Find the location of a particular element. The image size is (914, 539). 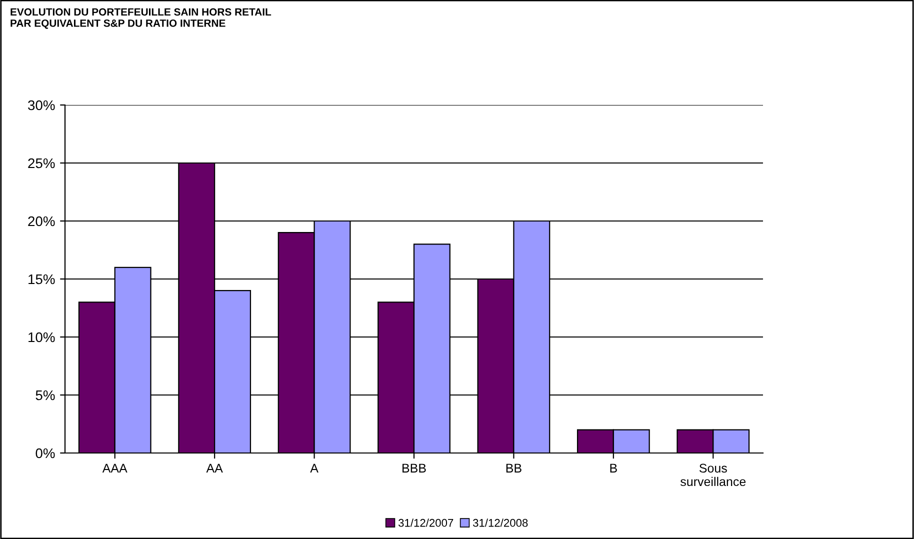

legend-label: 31/12/2008 is located at coordinates (500, 522).